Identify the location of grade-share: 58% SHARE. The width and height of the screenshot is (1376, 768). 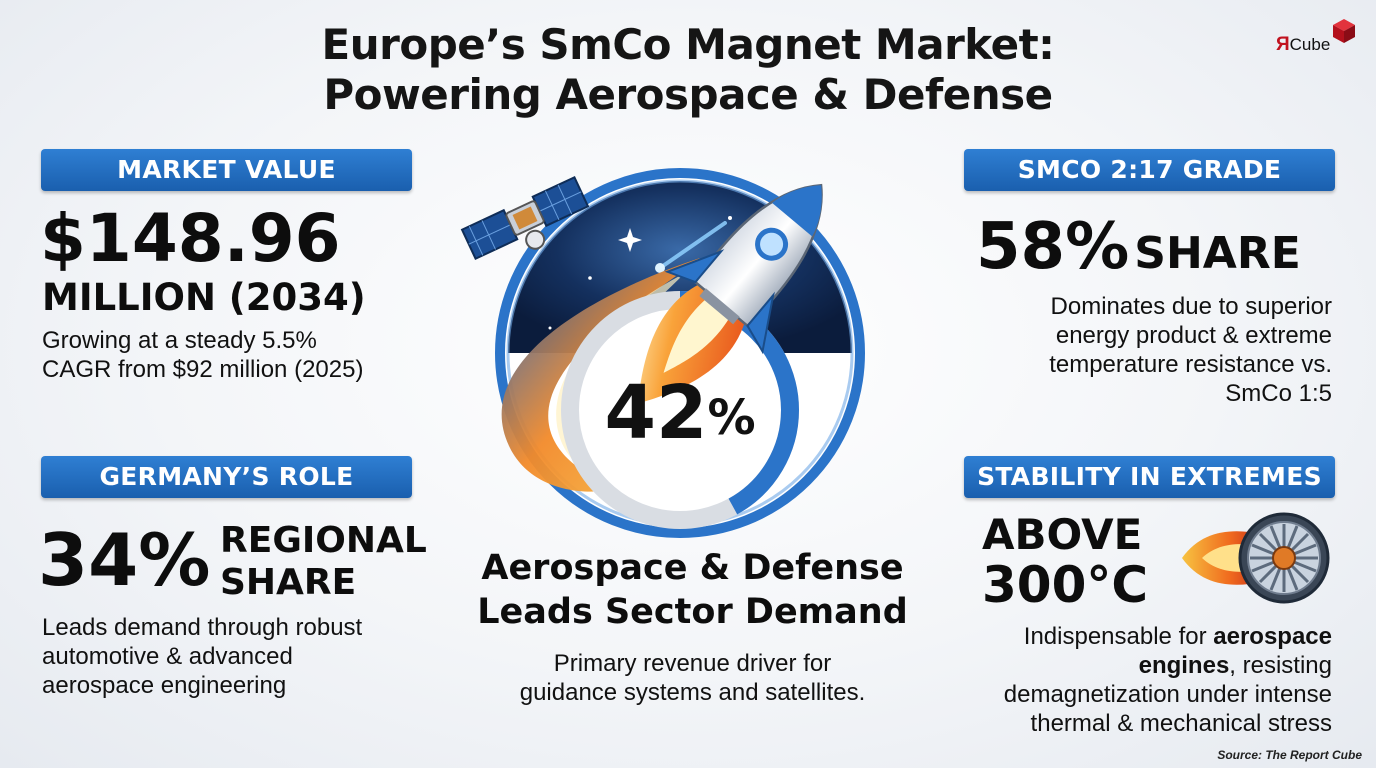
(1138, 250).